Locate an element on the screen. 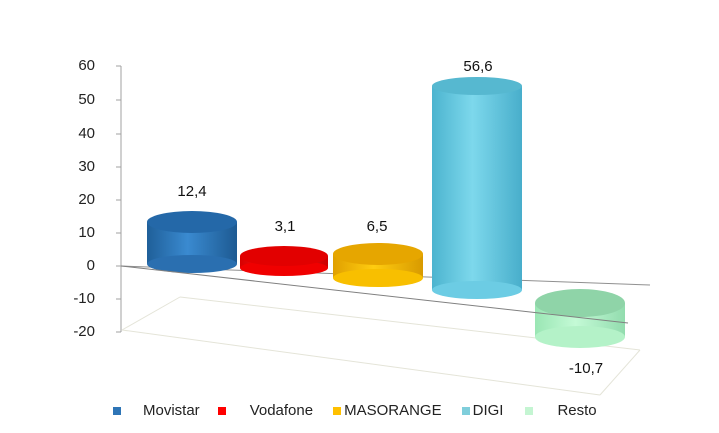 Image resolution: width=719 pixels, height=433 pixels. bar-movistar is located at coordinates (192, 242).